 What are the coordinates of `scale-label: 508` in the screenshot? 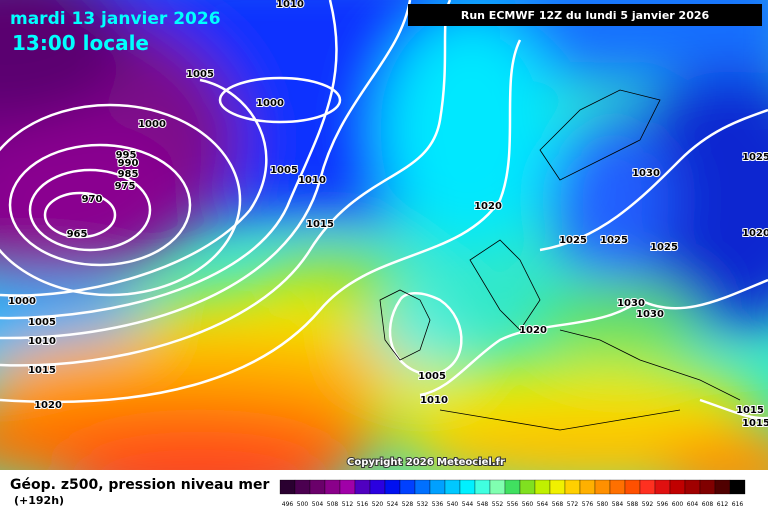 It's located at (333, 504).